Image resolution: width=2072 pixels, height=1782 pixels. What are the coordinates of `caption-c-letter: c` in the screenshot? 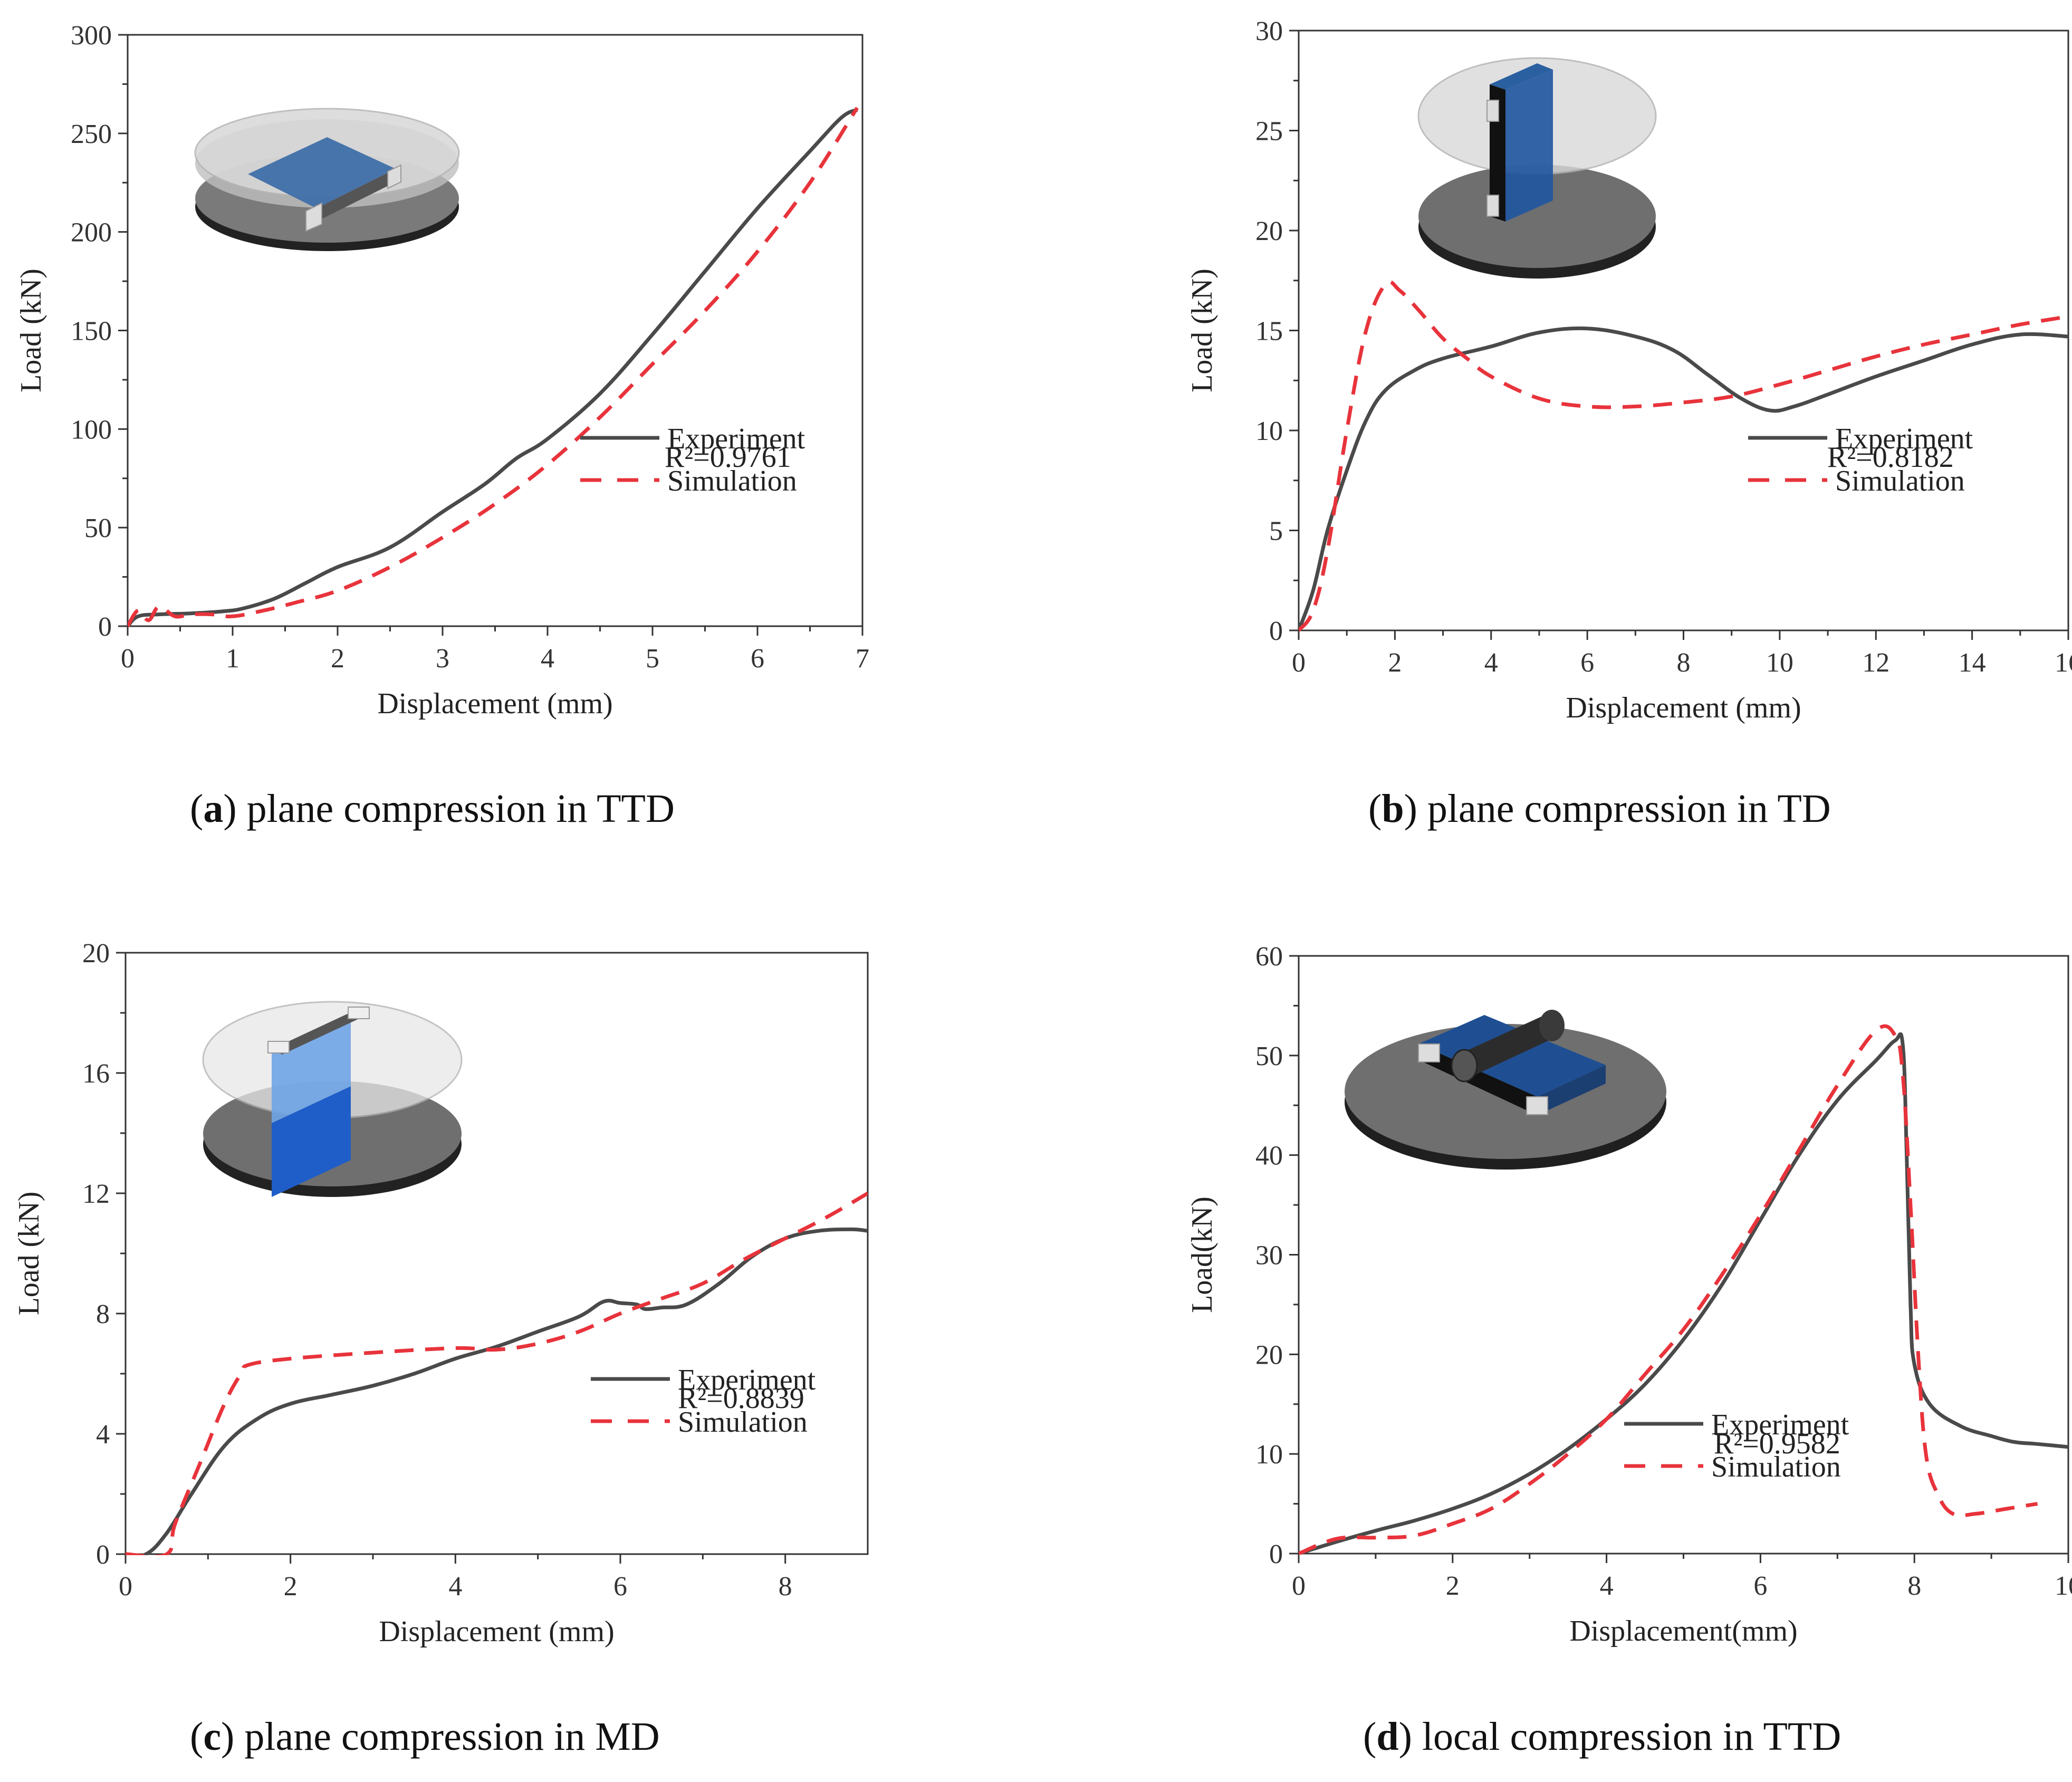 It's located at (213, 1736).